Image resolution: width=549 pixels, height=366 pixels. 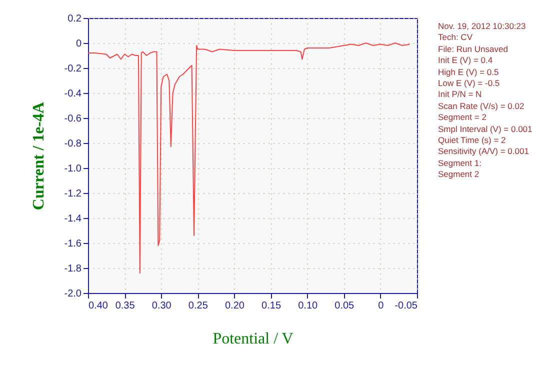 What do you see at coordinates (463, 118) in the screenshot?
I see `text: Segment = 2` at bounding box center [463, 118].